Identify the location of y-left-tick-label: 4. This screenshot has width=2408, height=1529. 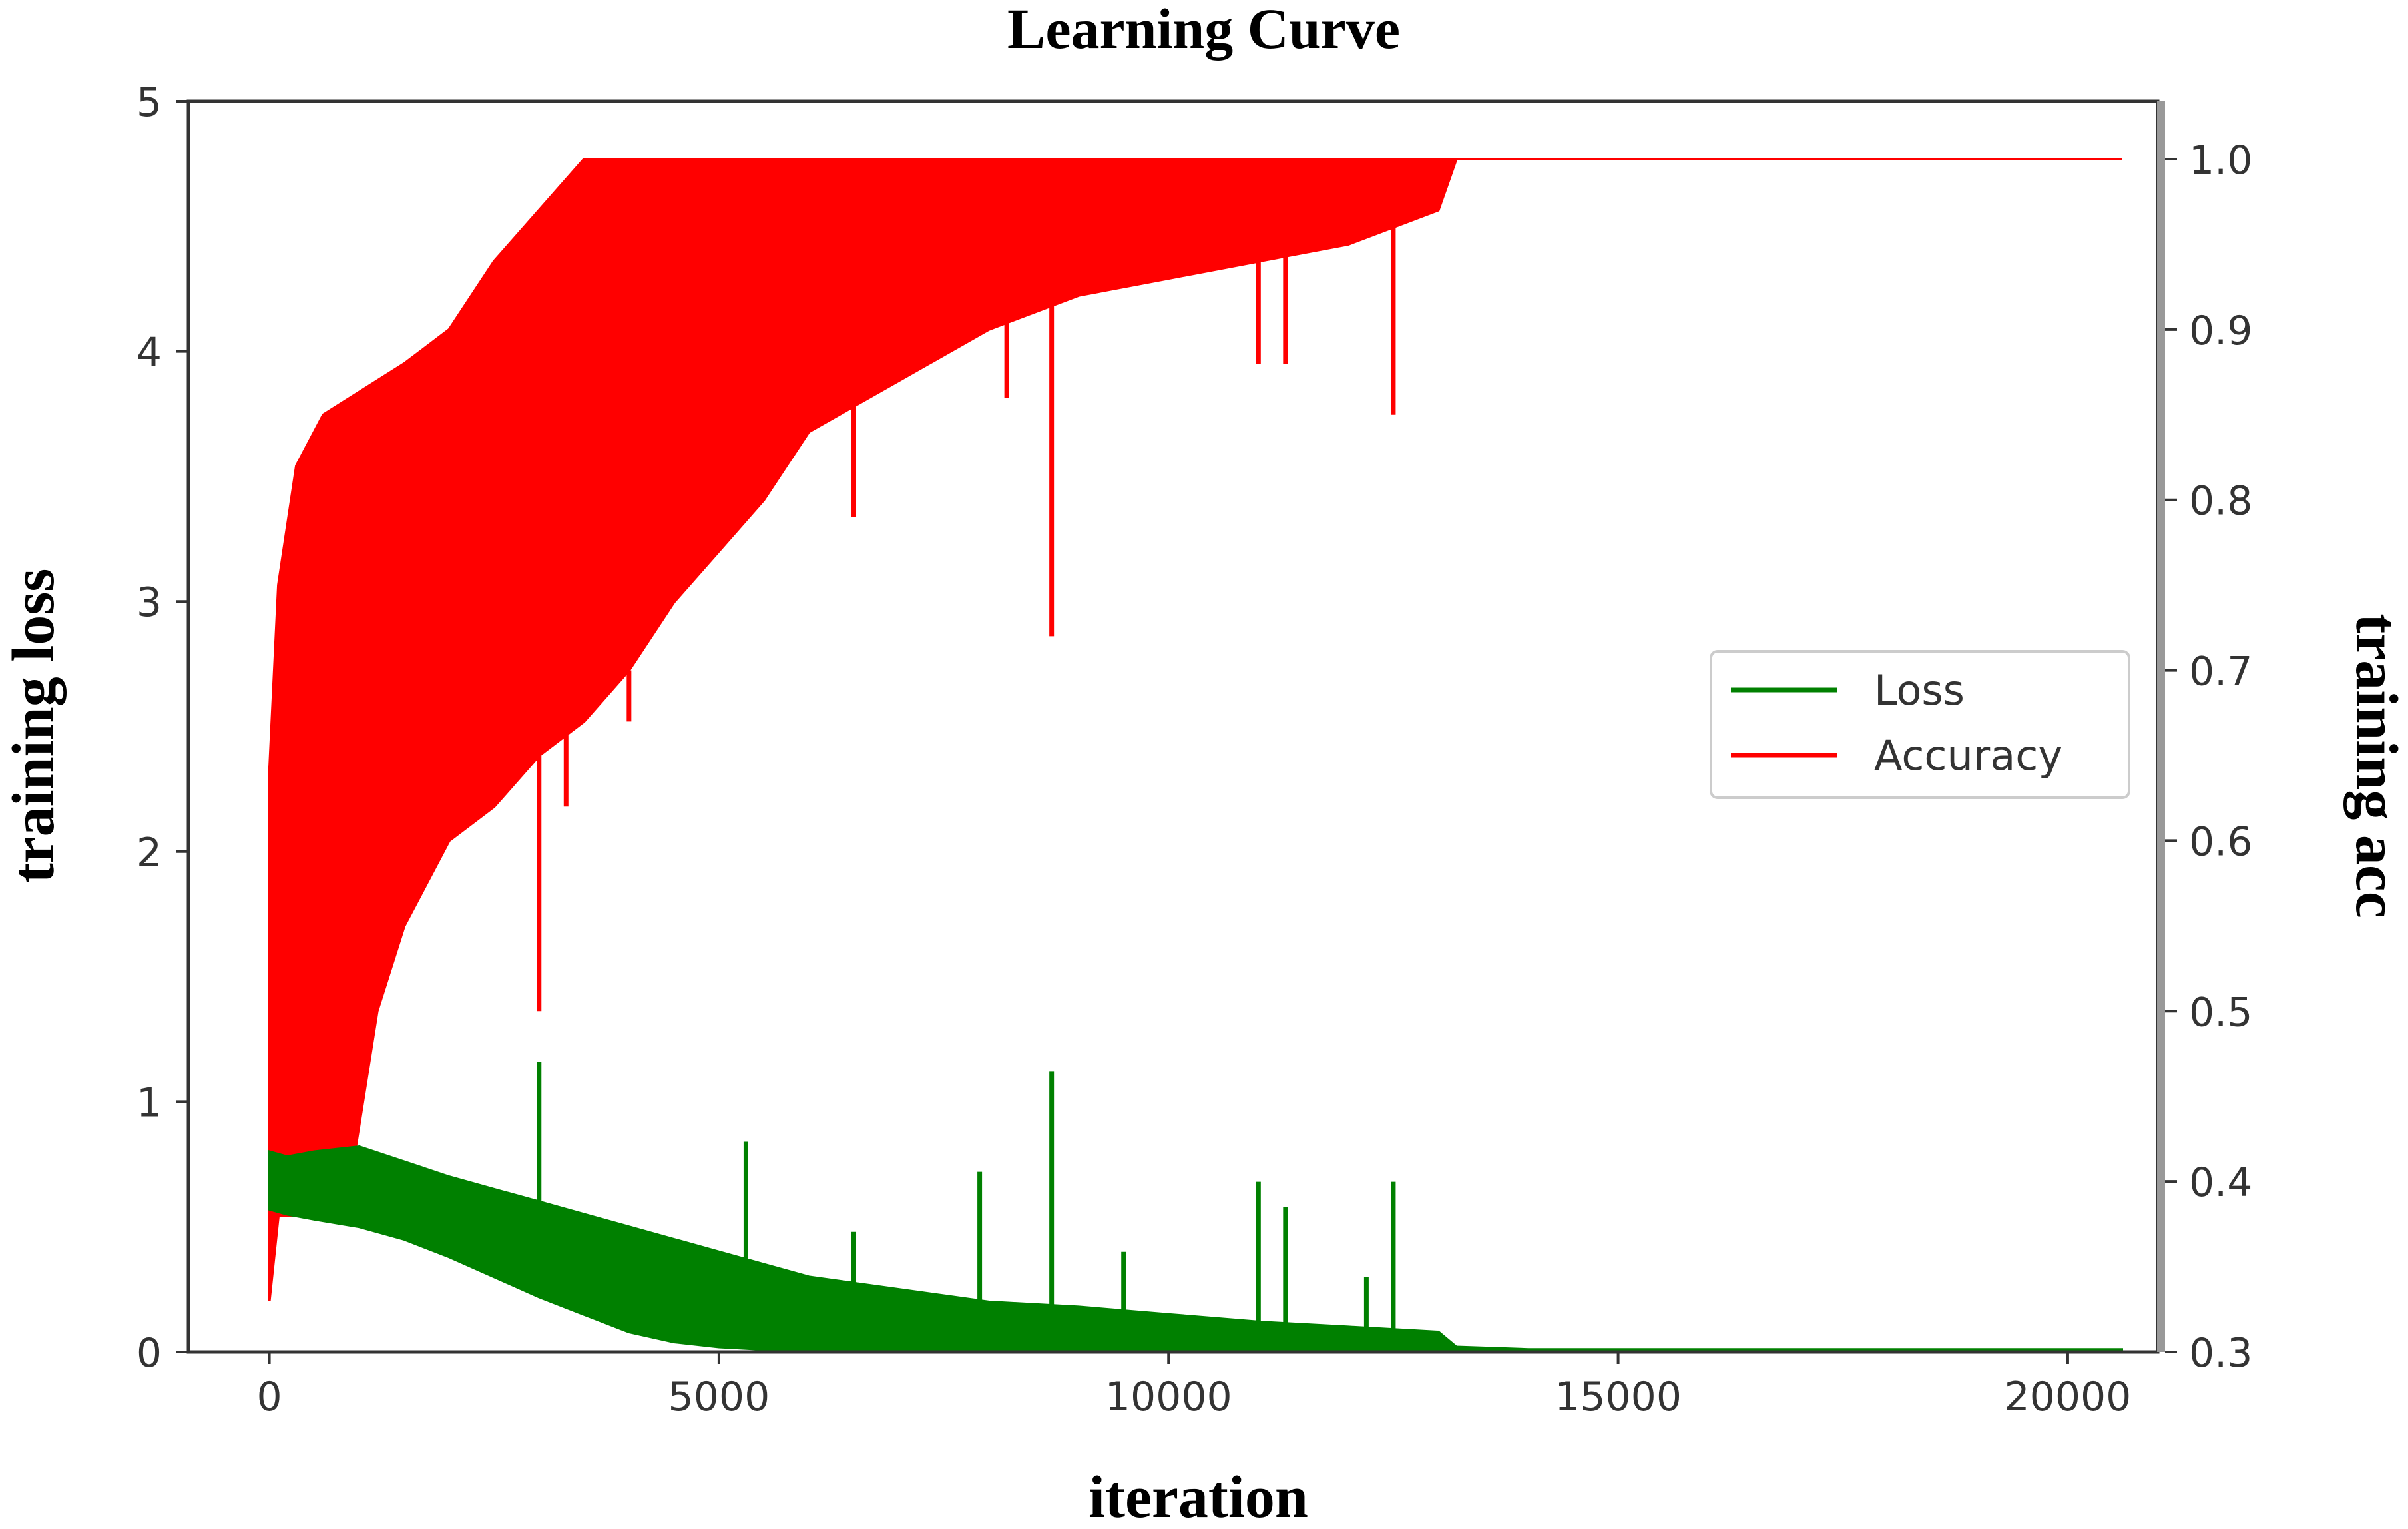
(149, 353).